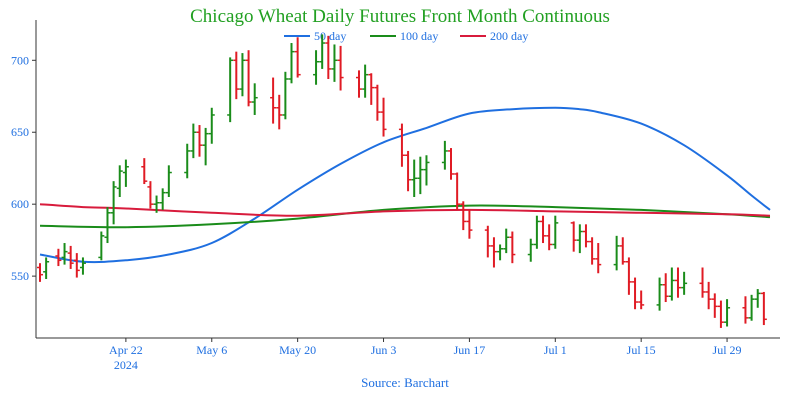 The width and height of the screenshot is (800, 400). Describe the element at coordinates (470, 350) in the screenshot. I see `x-tick-label: Jun 17` at that location.